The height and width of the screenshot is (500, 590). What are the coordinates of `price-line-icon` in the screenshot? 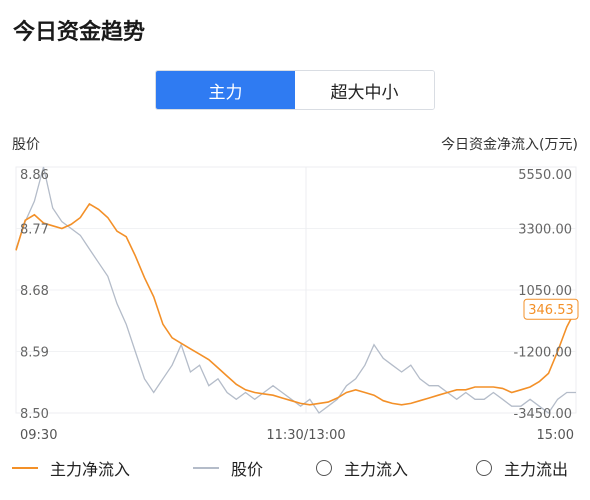 It's located at (206, 468).